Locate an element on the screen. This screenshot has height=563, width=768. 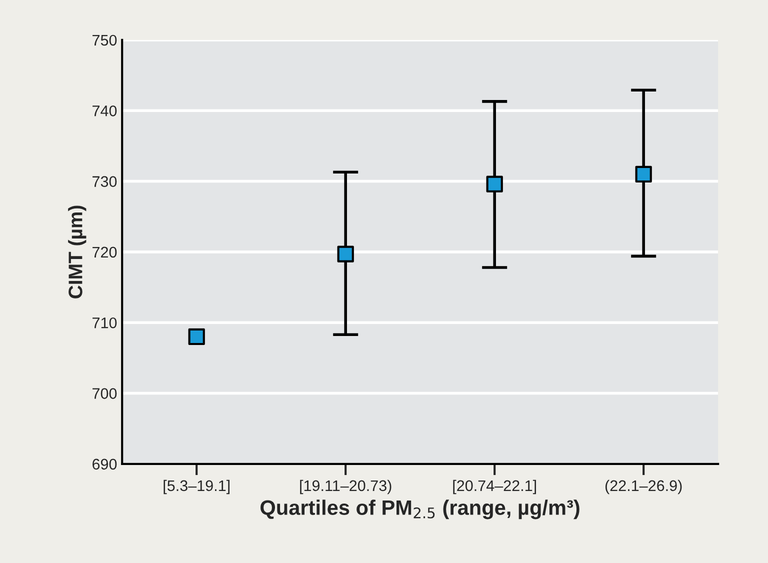
x-tick-label: [5.3–19.1] is located at coordinates (197, 487).